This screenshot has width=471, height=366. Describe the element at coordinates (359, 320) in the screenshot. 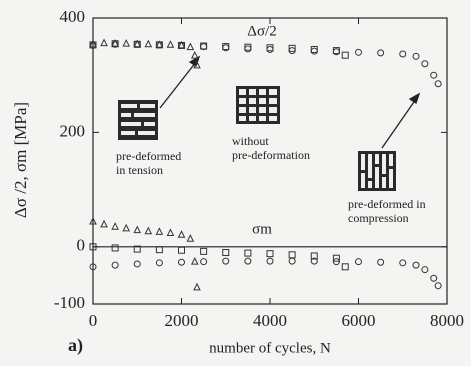

I see `x-tick-label: 6000` at that location.